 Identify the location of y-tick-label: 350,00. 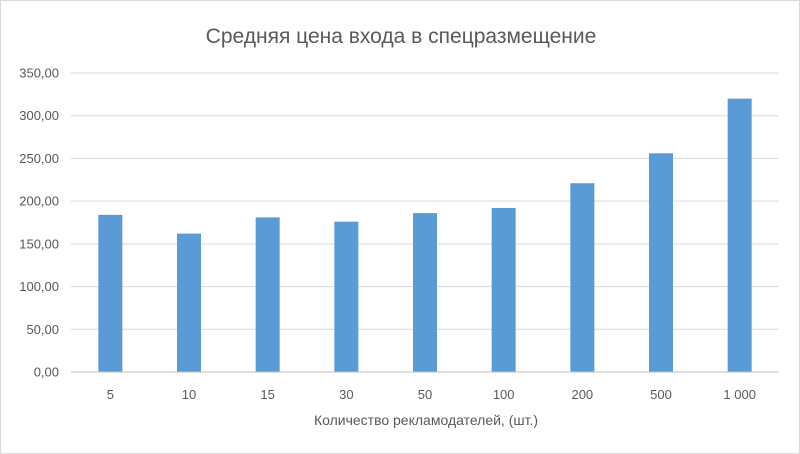
(39, 73).